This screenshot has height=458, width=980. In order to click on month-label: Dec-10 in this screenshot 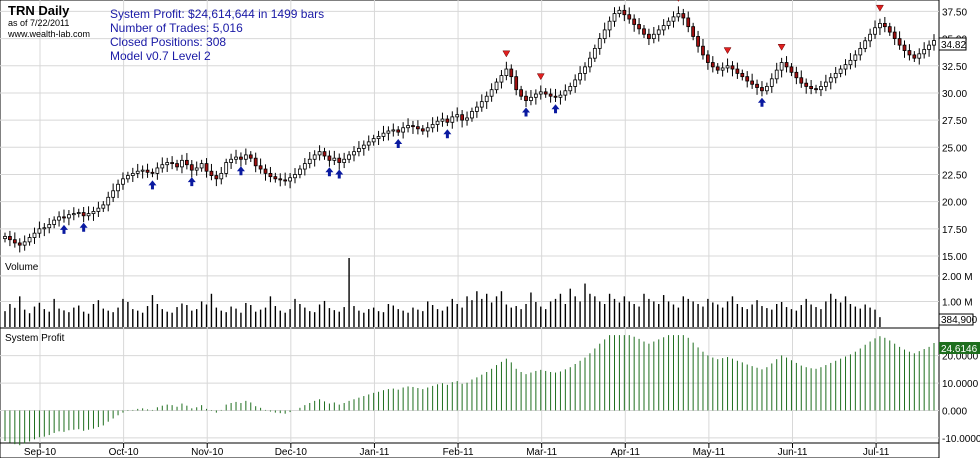, I will do `click(291, 452)`.